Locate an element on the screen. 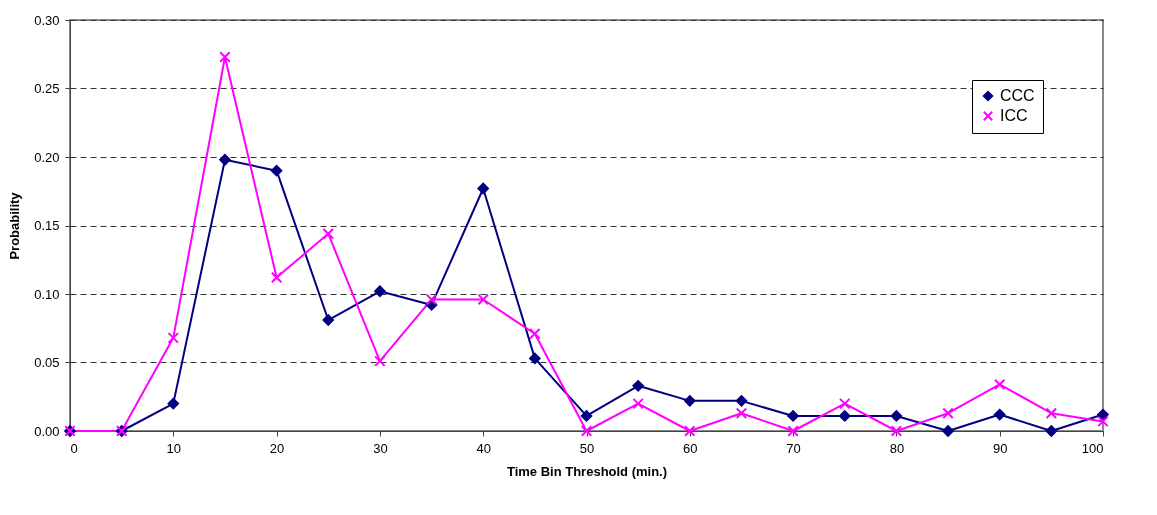  y-tick-label: 0.20 is located at coordinates (47, 157).